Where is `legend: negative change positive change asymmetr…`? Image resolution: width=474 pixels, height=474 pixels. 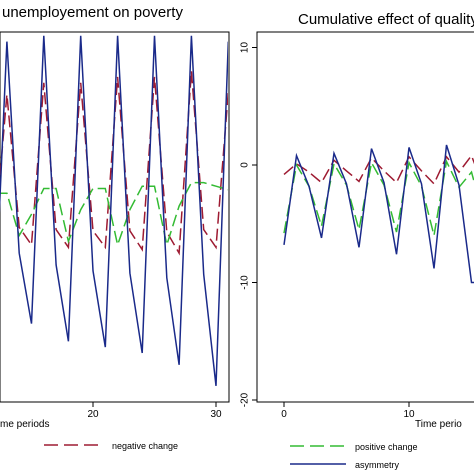
legend: negative change positive change asymmetr… is located at coordinates (231, 455).